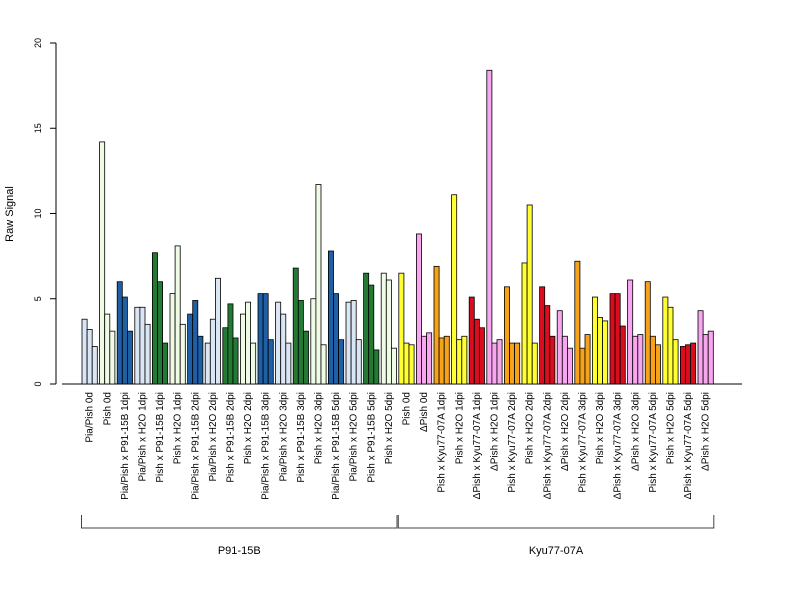 The height and width of the screenshot is (600, 800). I want to click on y-tick-label: 15, so click(38, 128).